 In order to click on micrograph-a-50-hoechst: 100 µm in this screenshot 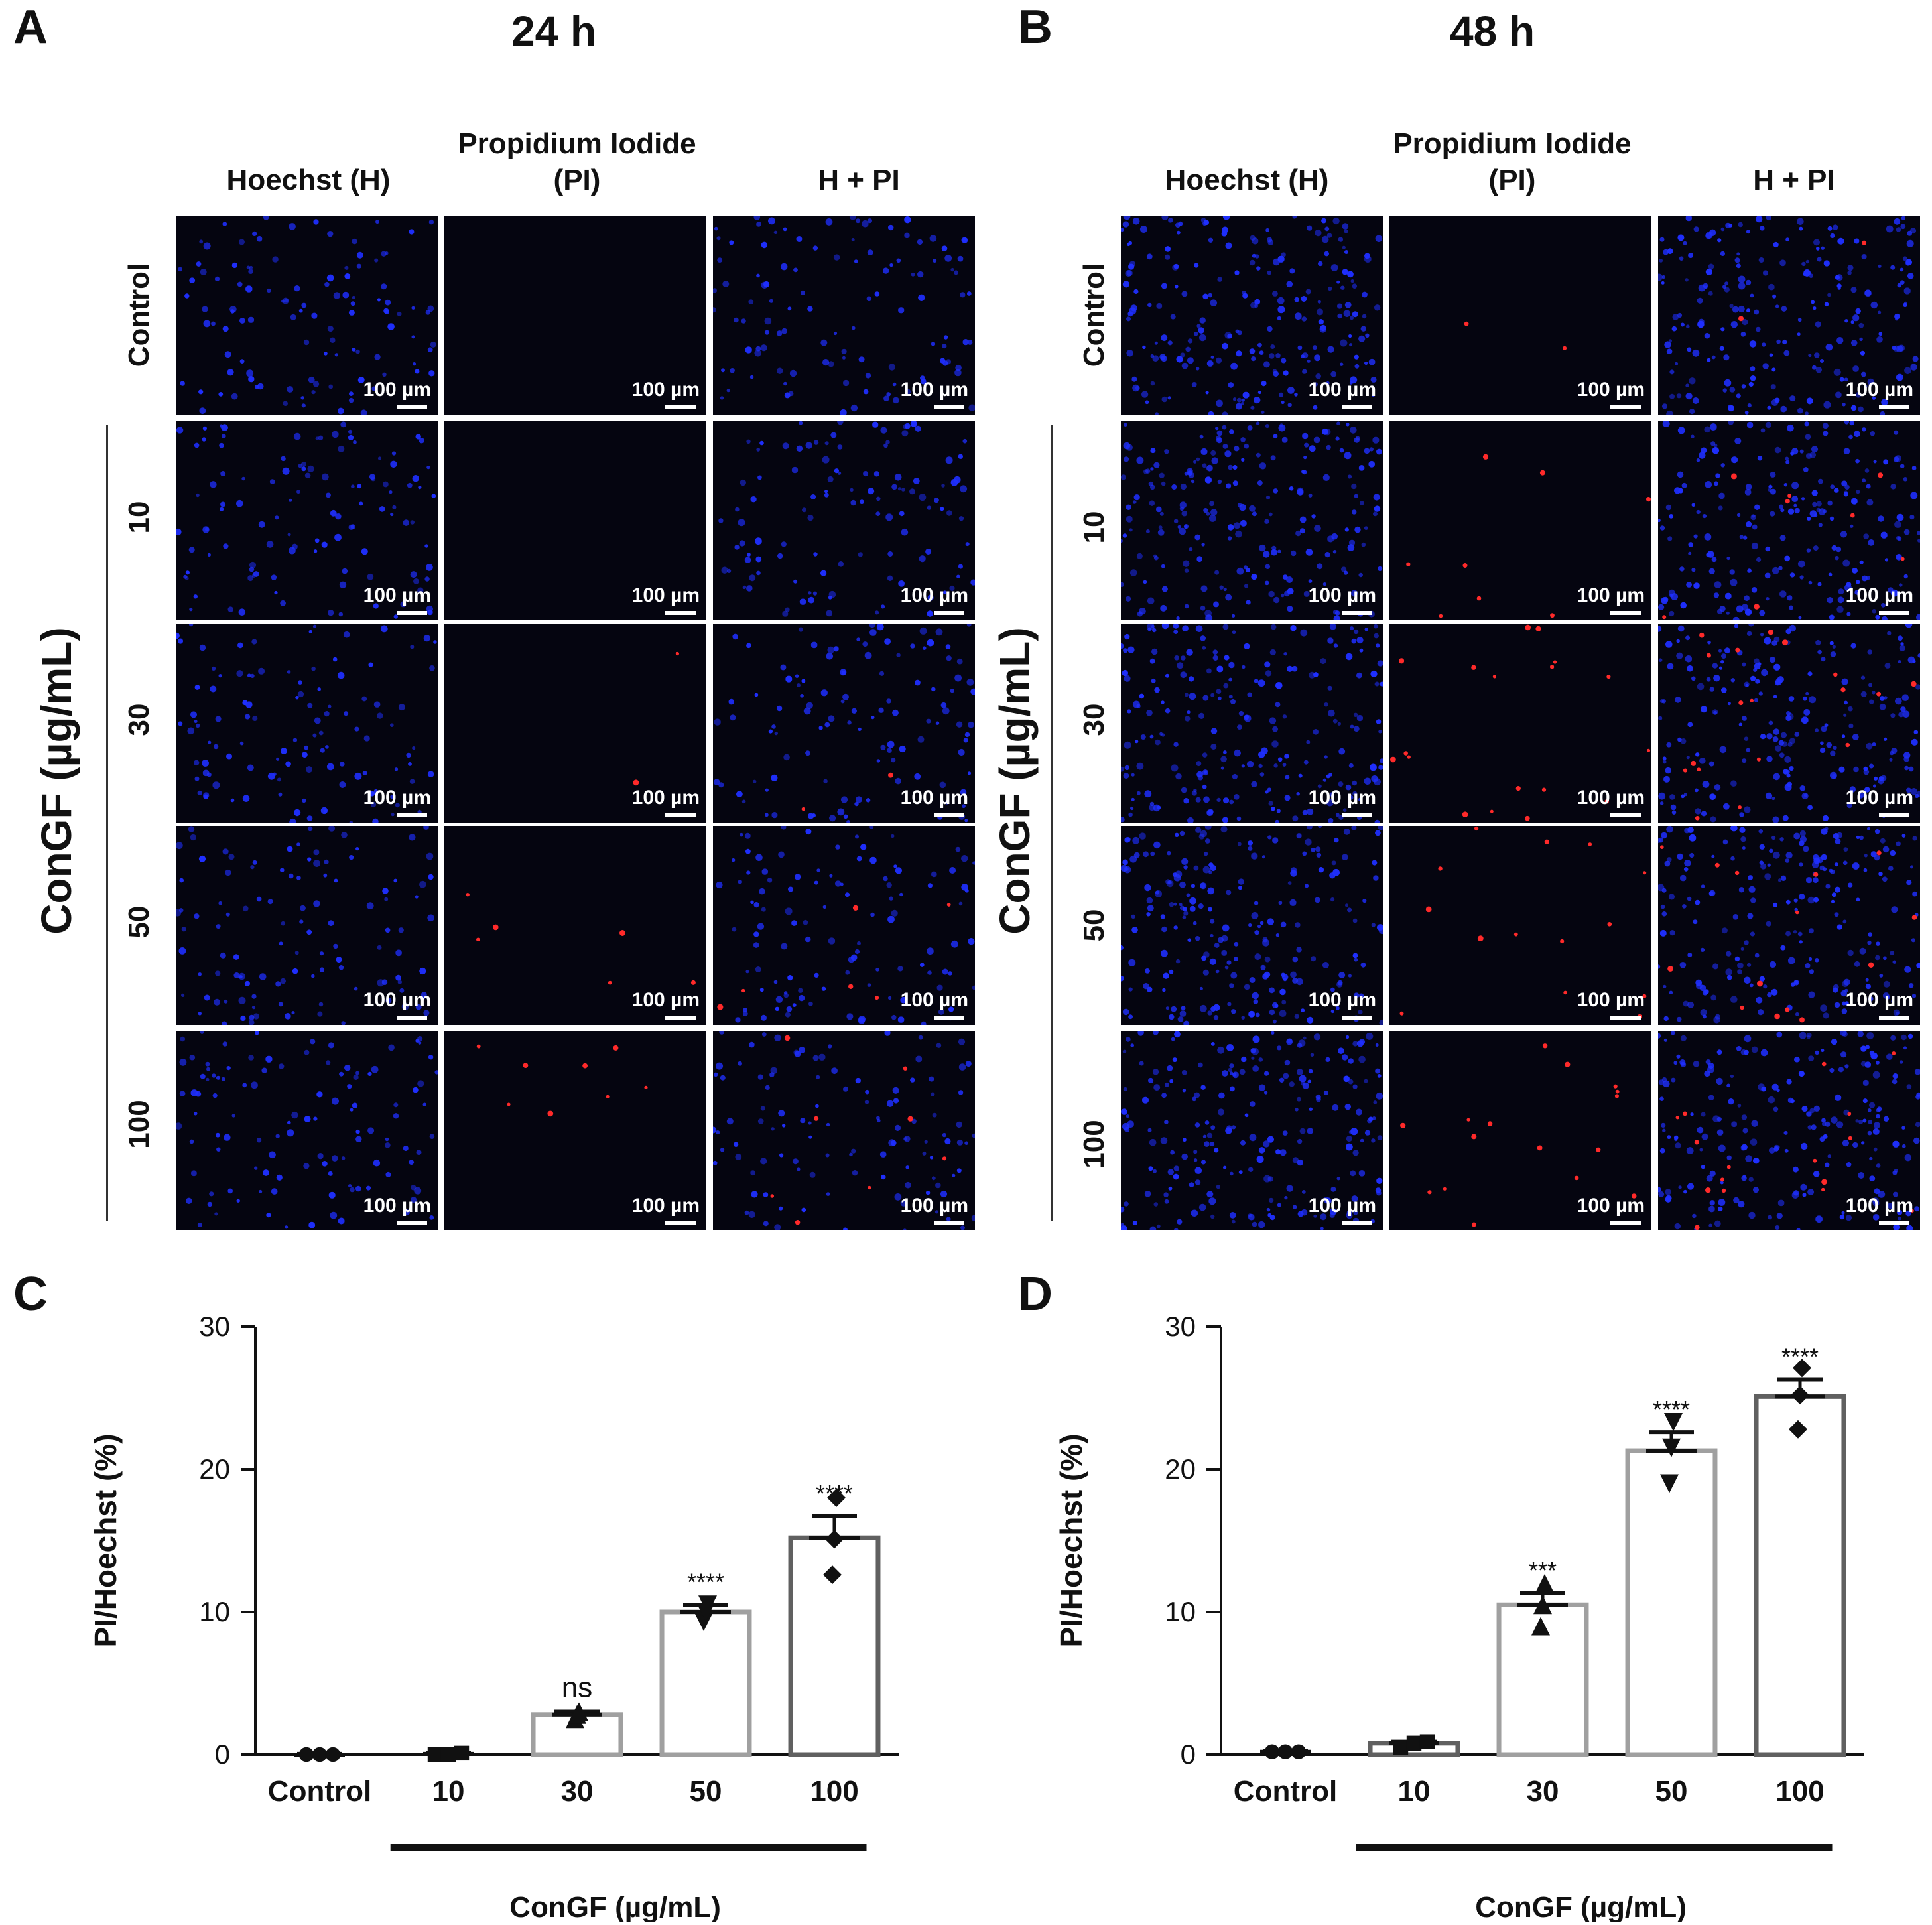, I will do `click(307, 925)`.